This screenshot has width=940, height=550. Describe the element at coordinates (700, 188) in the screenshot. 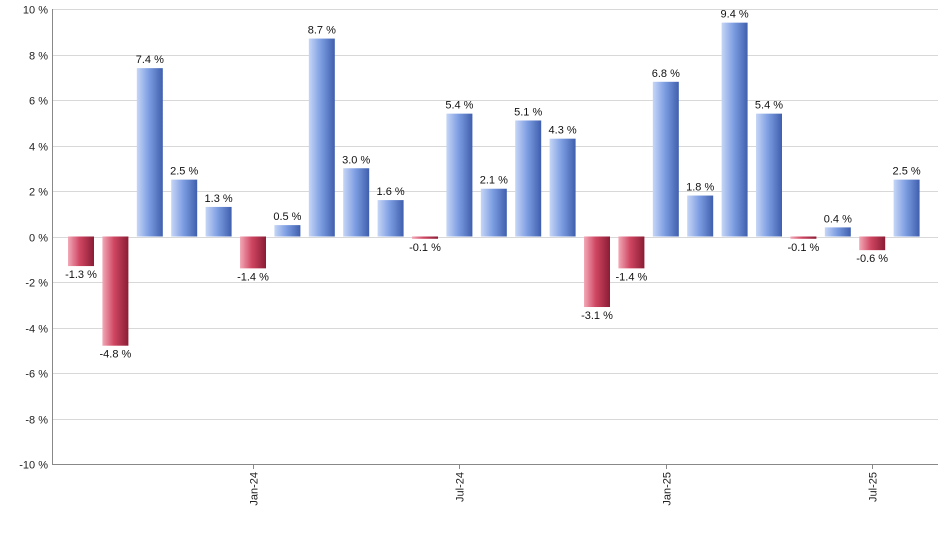

I see `data-label: 1.8 %` at that location.